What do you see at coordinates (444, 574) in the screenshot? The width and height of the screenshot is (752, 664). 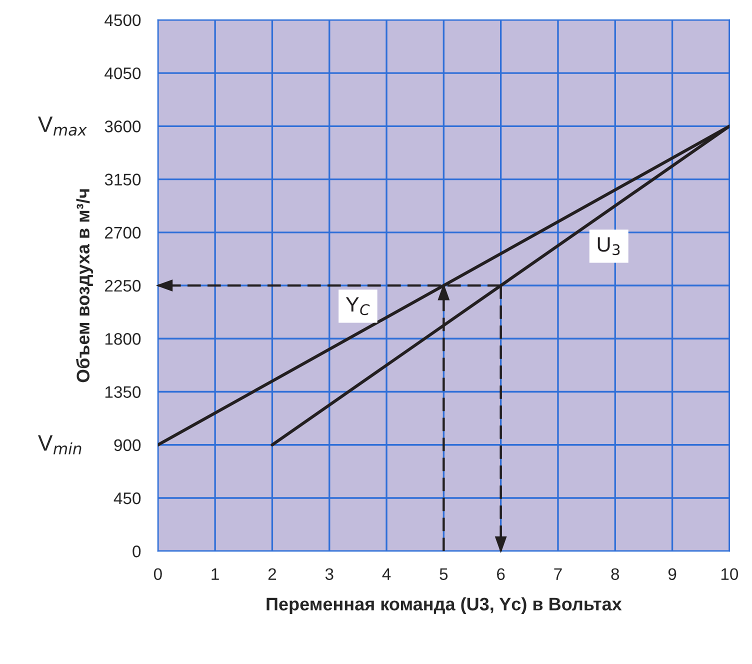 I see `x-tick-label: 5` at bounding box center [444, 574].